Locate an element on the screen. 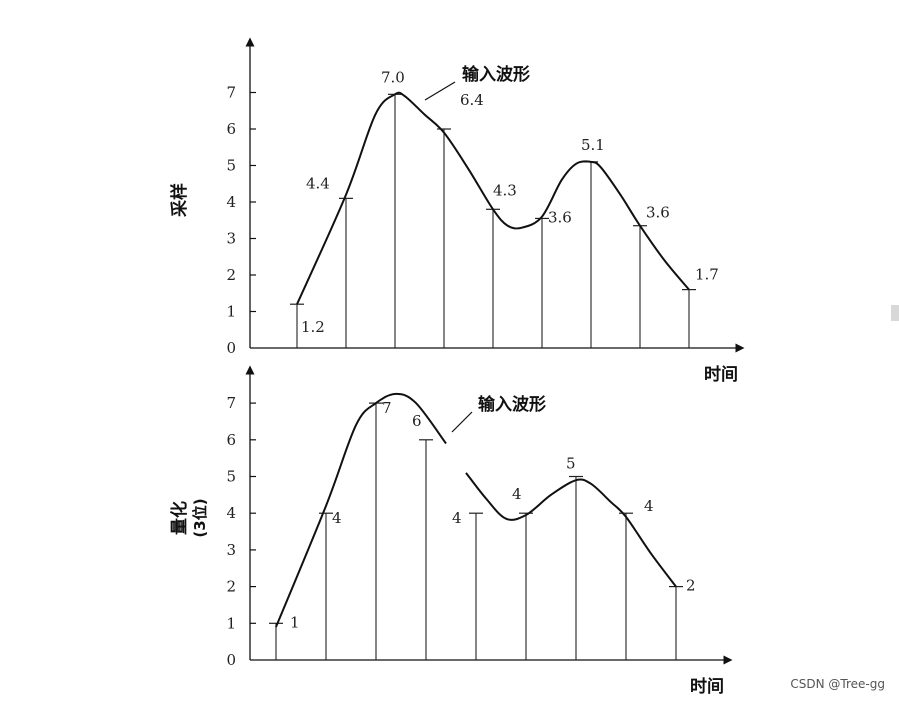 The image size is (899, 703). sample-value-label: 6.4 is located at coordinates (472, 100).